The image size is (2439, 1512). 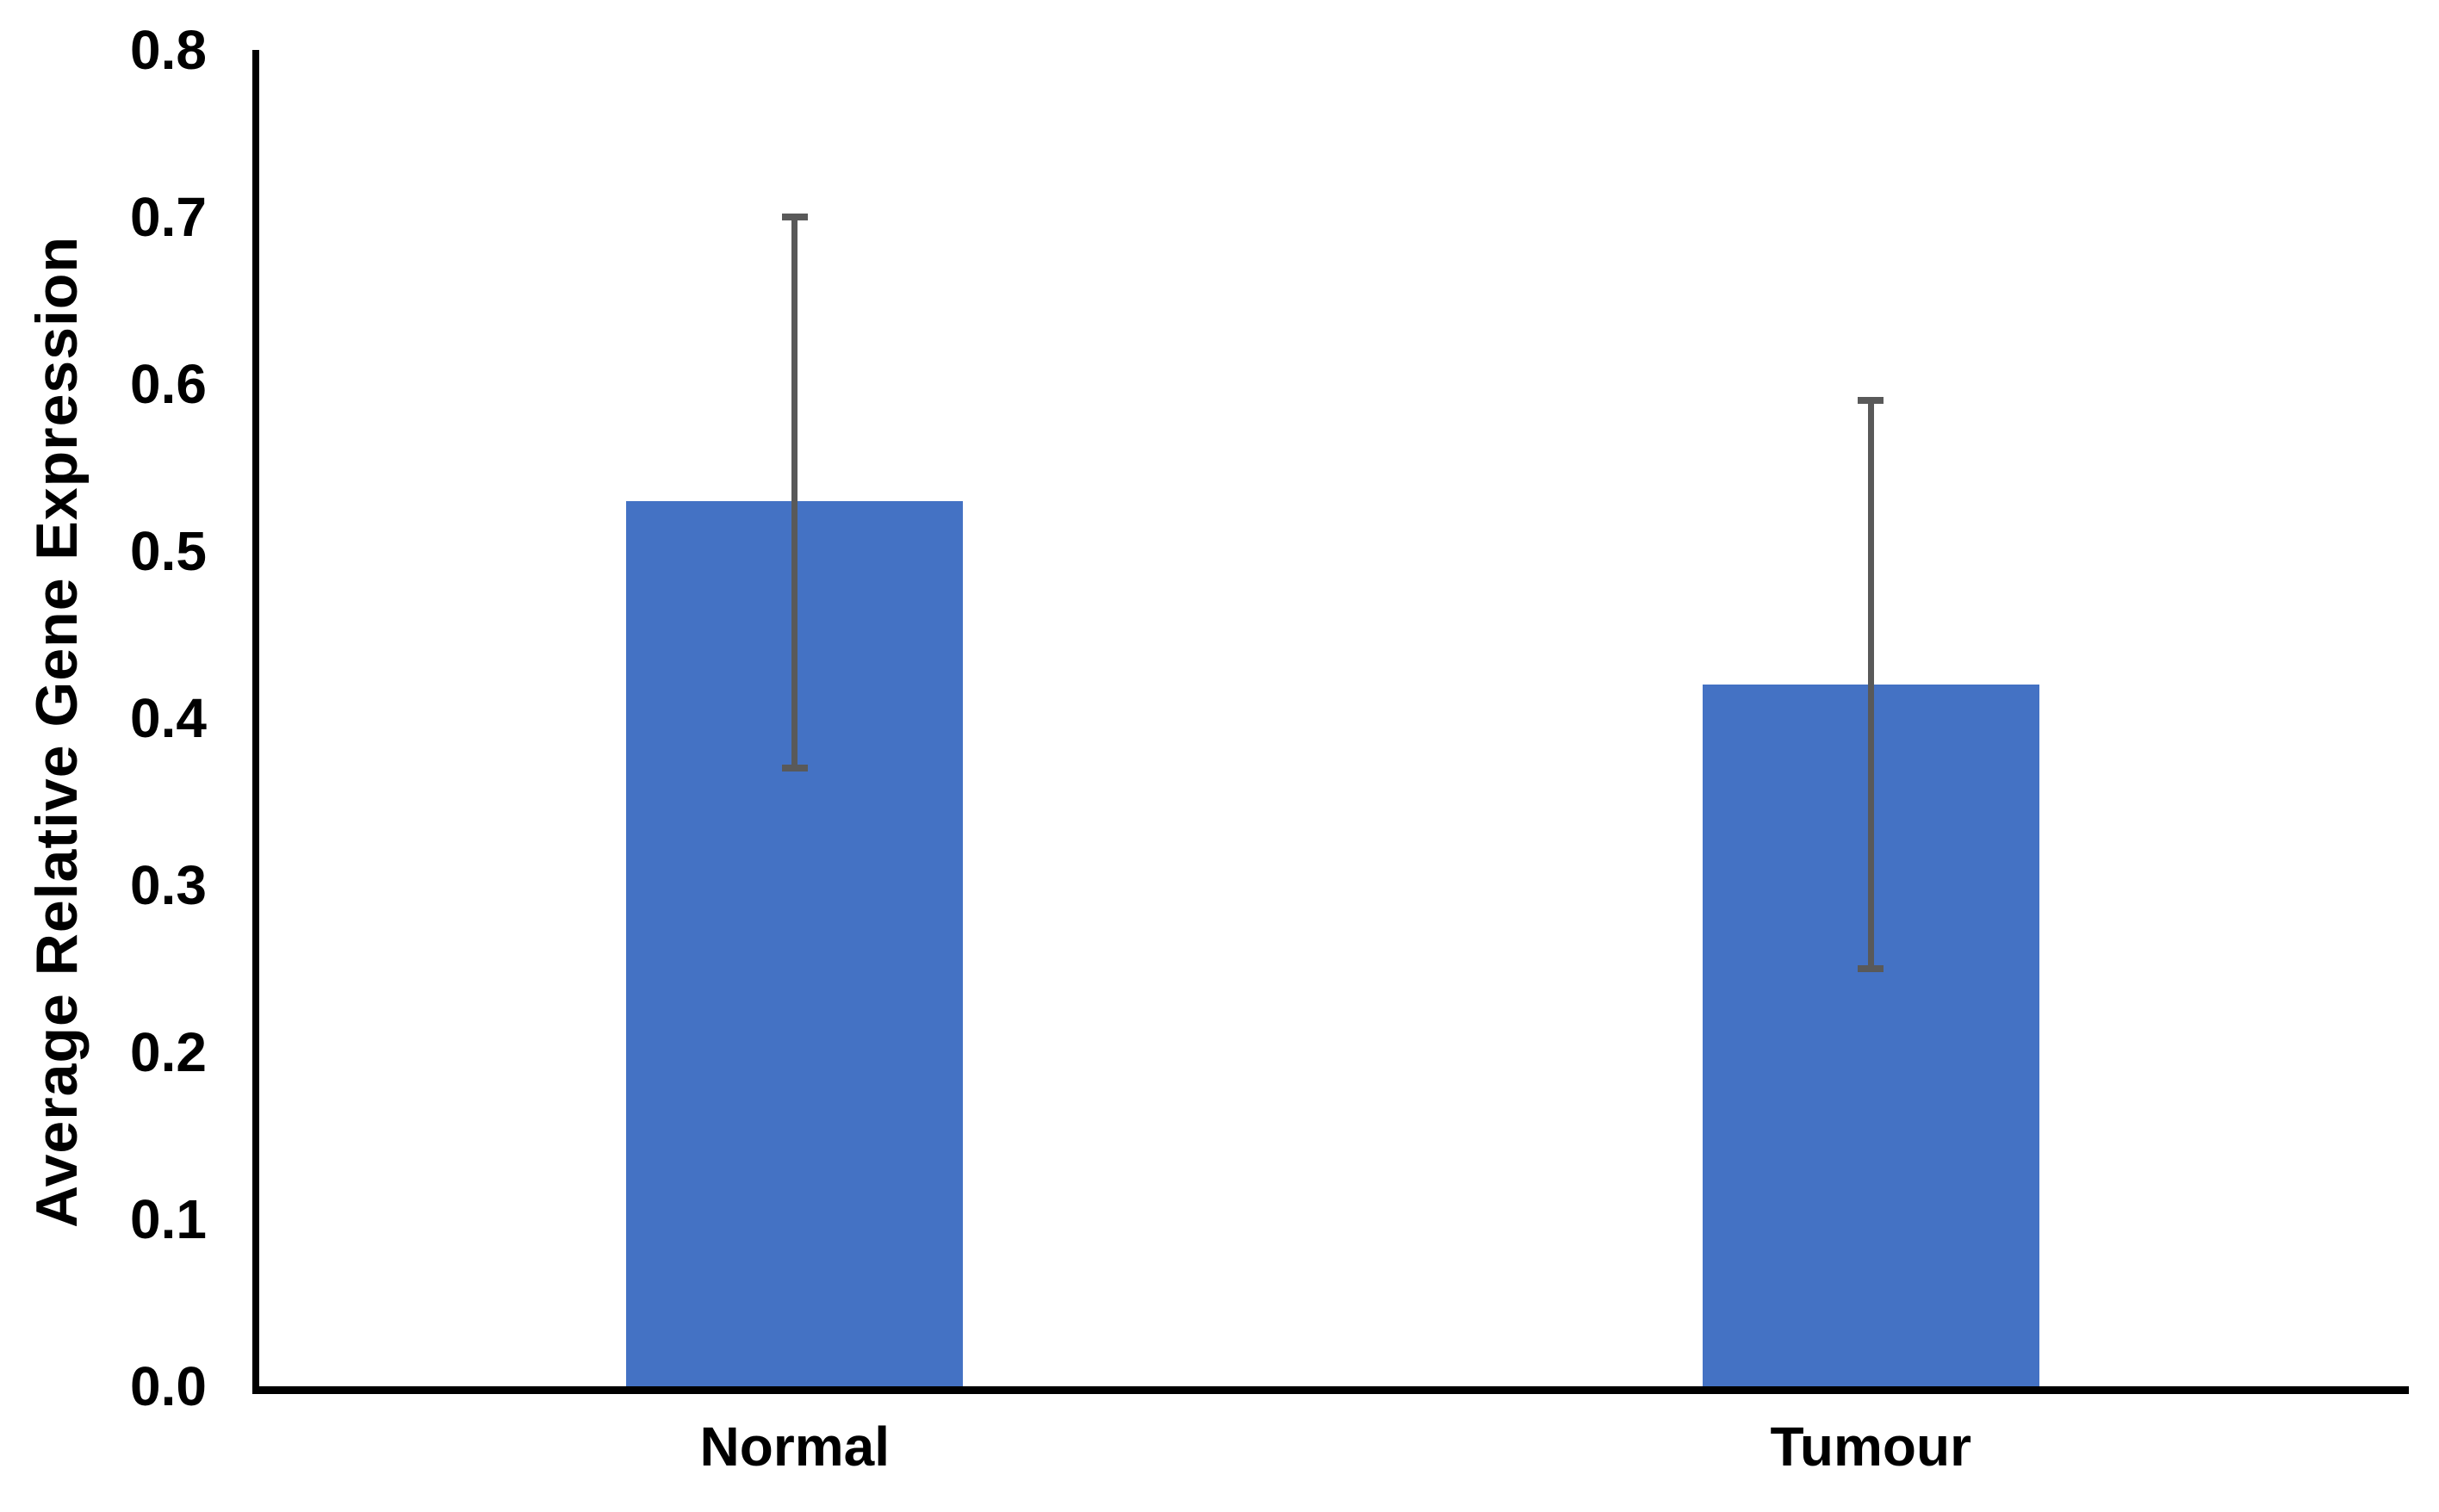 I want to click on error-bar-bottom-cap-normal, so click(x=794, y=768).